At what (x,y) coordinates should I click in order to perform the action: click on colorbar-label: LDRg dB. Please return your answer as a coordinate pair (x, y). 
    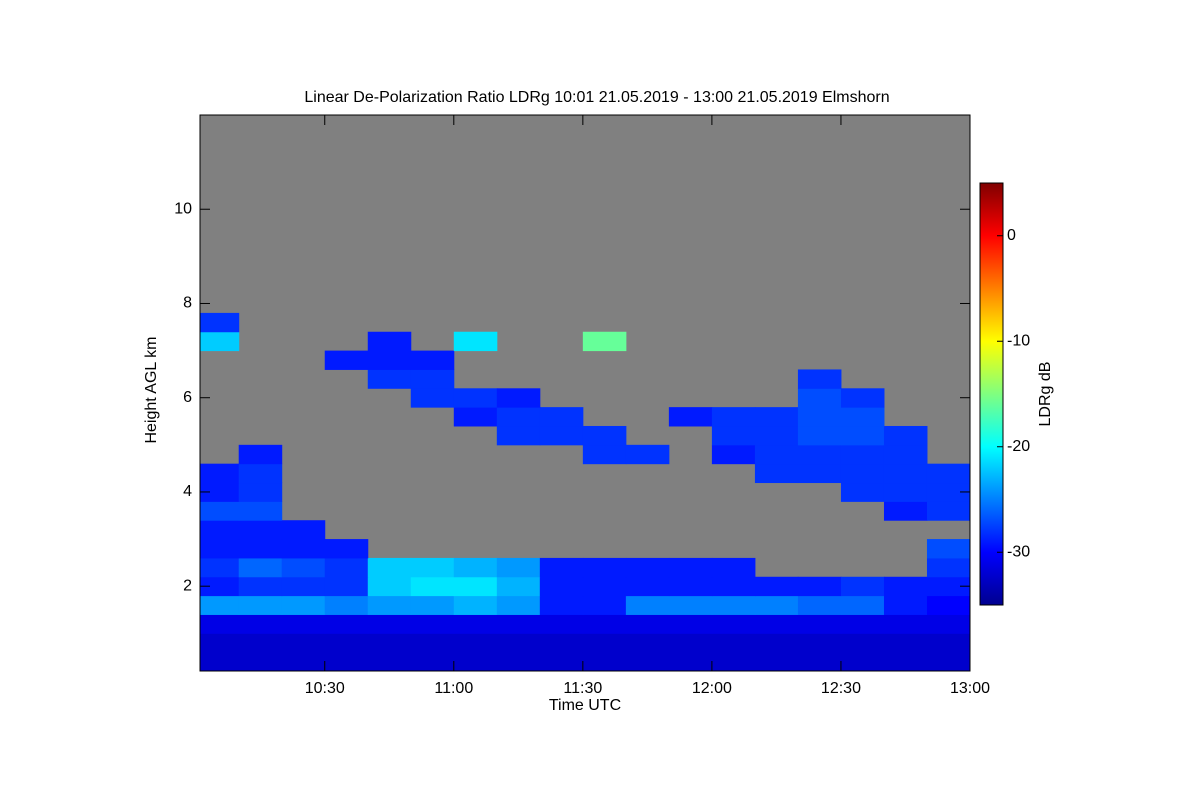
    Looking at the image, I should click on (1045, 394).